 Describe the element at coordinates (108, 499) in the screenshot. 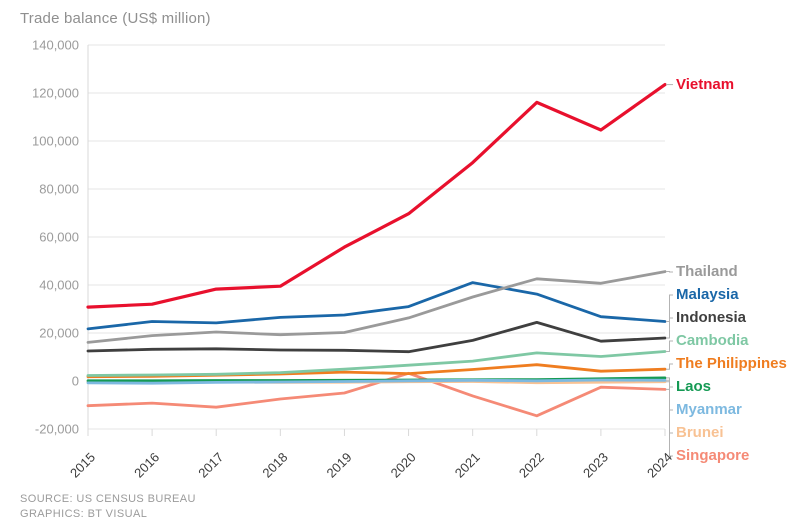

I see `source-credit: SOURCE: US CENSUS BUREAU` at that location.